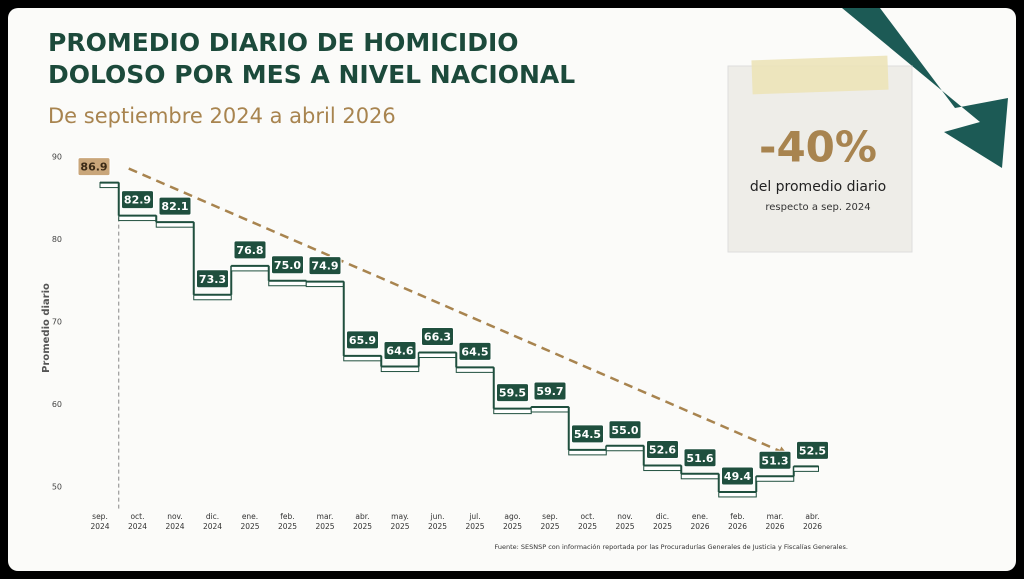  I want to click on x-tick-label: abr. 2026, so click(812, 521).